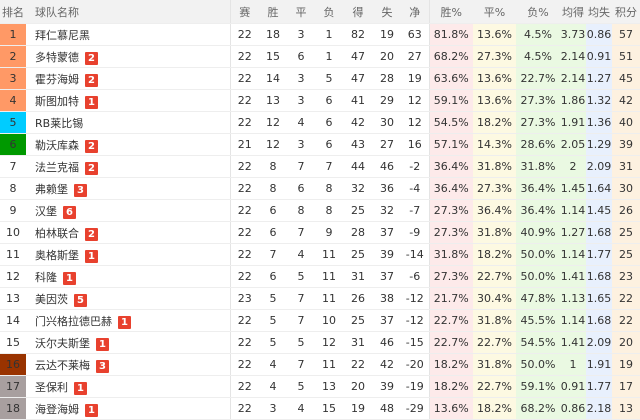 This screenshot has width=640, height=420. What do you see at coordinates (13, 254) in the screenshot?
I see `rank-cell: 11` at bounding box center [13, 254].